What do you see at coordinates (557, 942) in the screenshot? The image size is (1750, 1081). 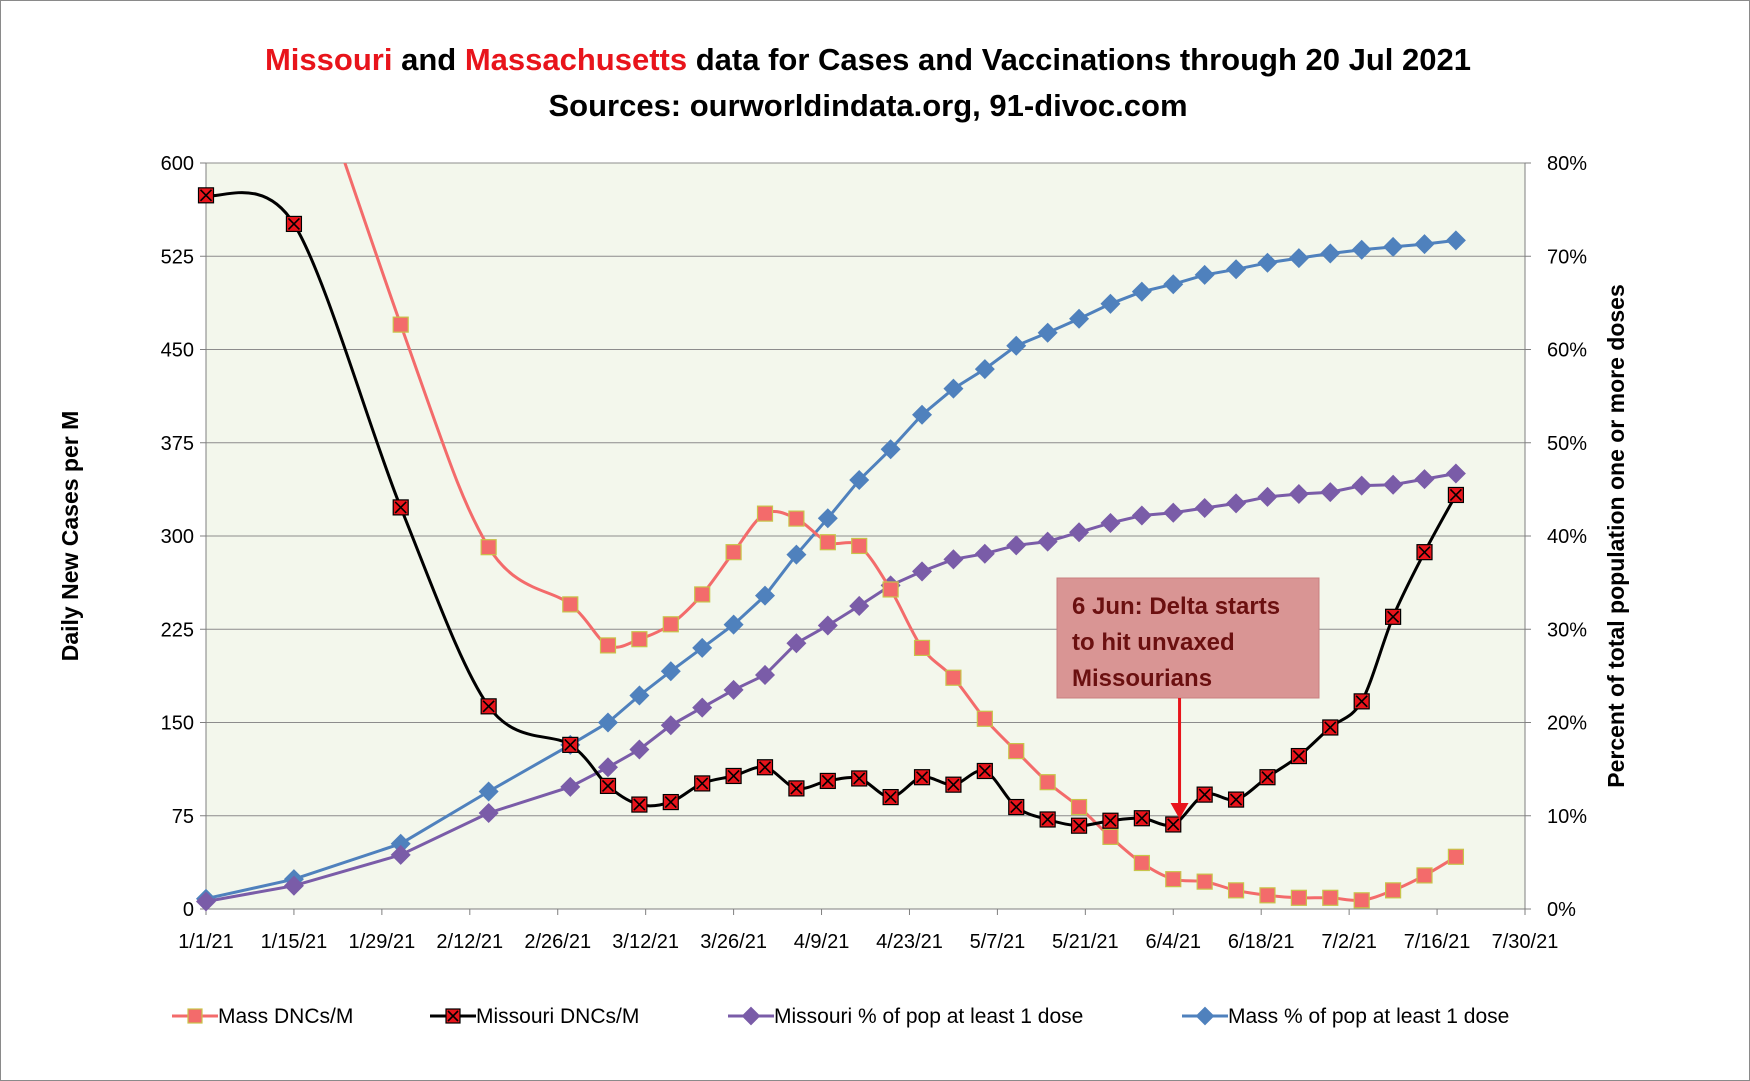 I see `x-tick-label: 2/26/21` at bounding box center [557, 942].